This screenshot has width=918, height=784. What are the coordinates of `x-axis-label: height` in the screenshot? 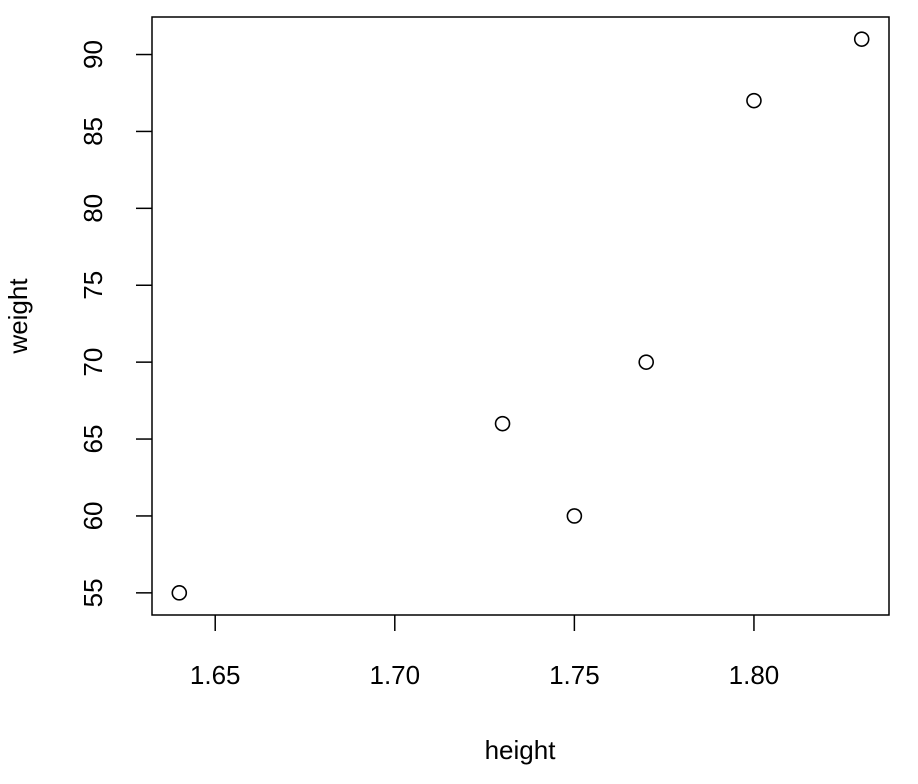 It's located at (521, 750).